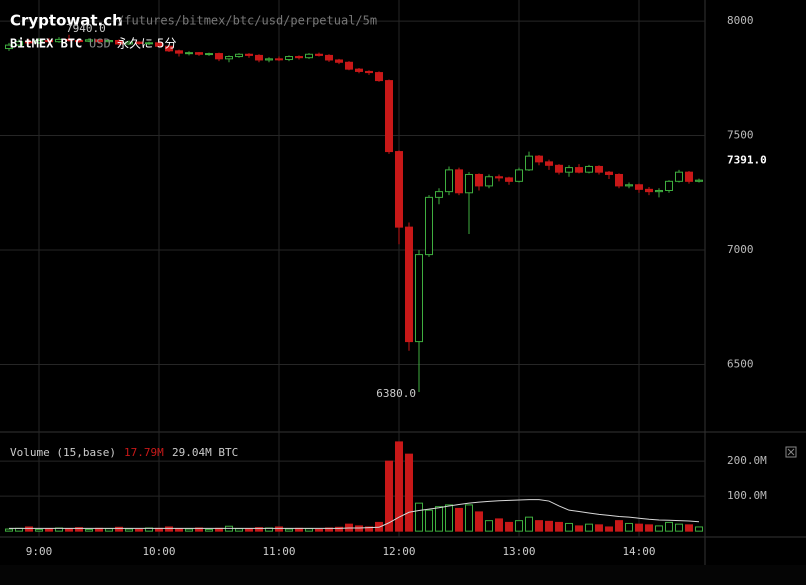 The image size is (806, 585). Describe the element at coordinates (205, 452) in the screenshot. I see `volume-total: 29.04M BTC` at that location.